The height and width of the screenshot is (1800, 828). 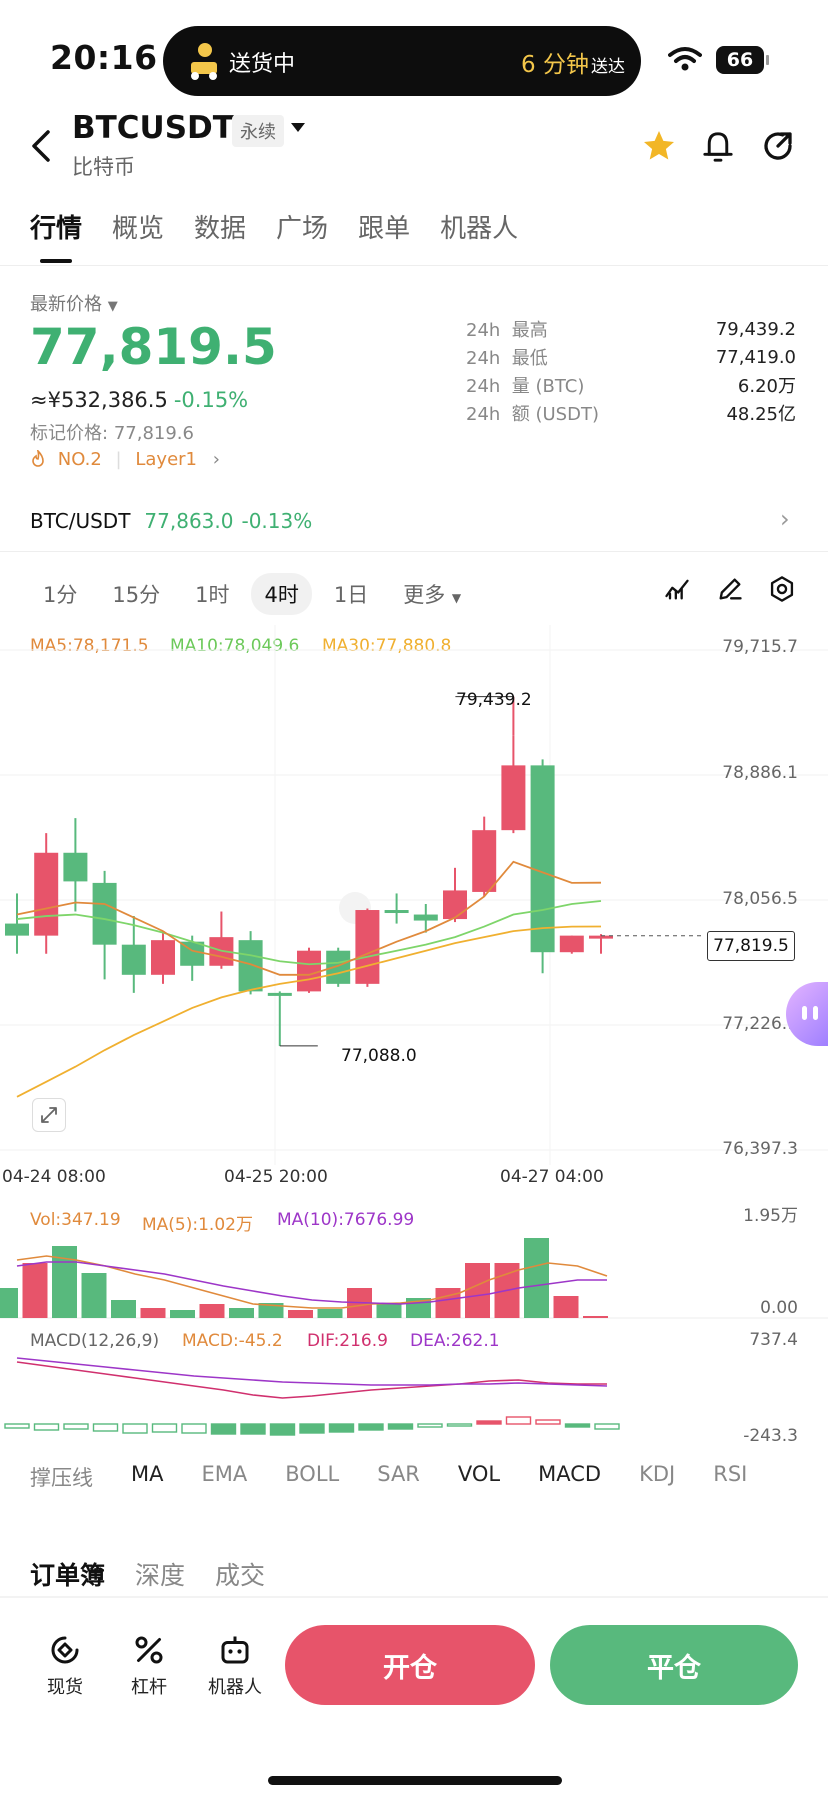 What do you see at coordinates (779, 1308) in the screenshot?
I see `vol-y-bottom: 0.00` at bounding box center [779, 1308].